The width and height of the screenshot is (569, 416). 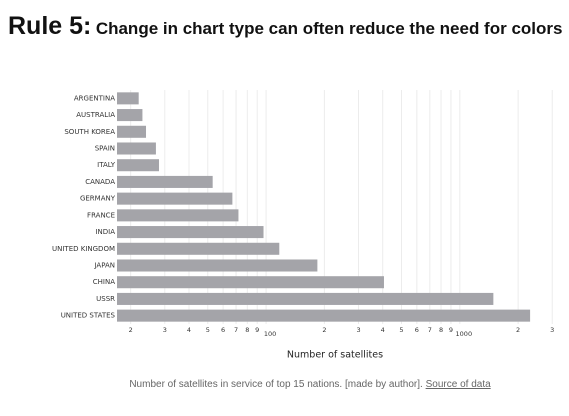 What do you see at coordinates (464, 334) in the screenshot?
I see `x-tick-label: 1000` at bounding box center [464, 334].